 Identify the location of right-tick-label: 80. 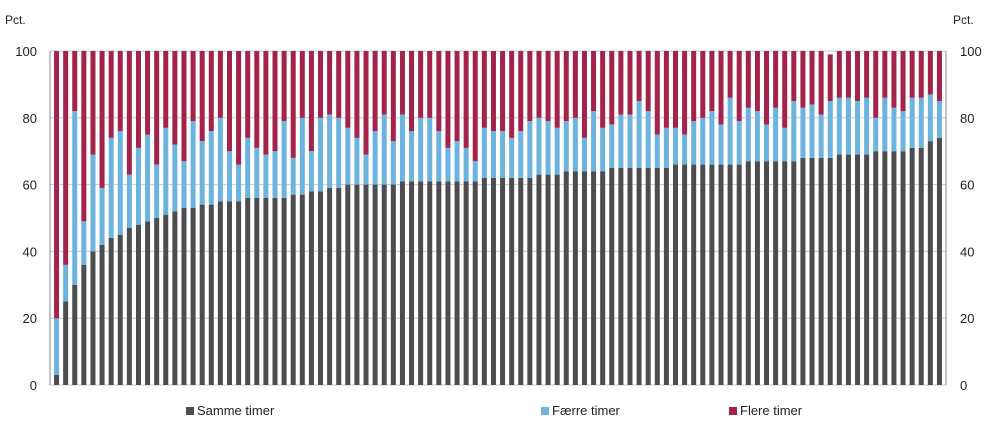
(967, 118).